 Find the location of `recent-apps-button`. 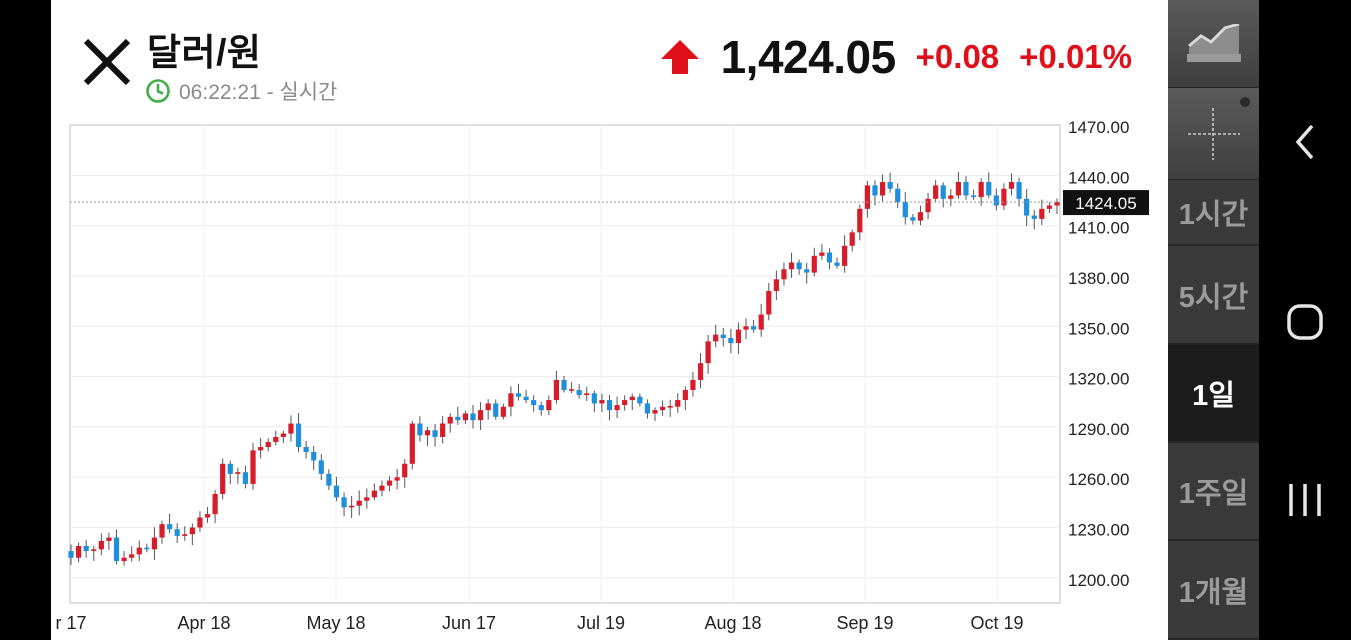

recent-apps-button is located at coordinates (1305, 500).